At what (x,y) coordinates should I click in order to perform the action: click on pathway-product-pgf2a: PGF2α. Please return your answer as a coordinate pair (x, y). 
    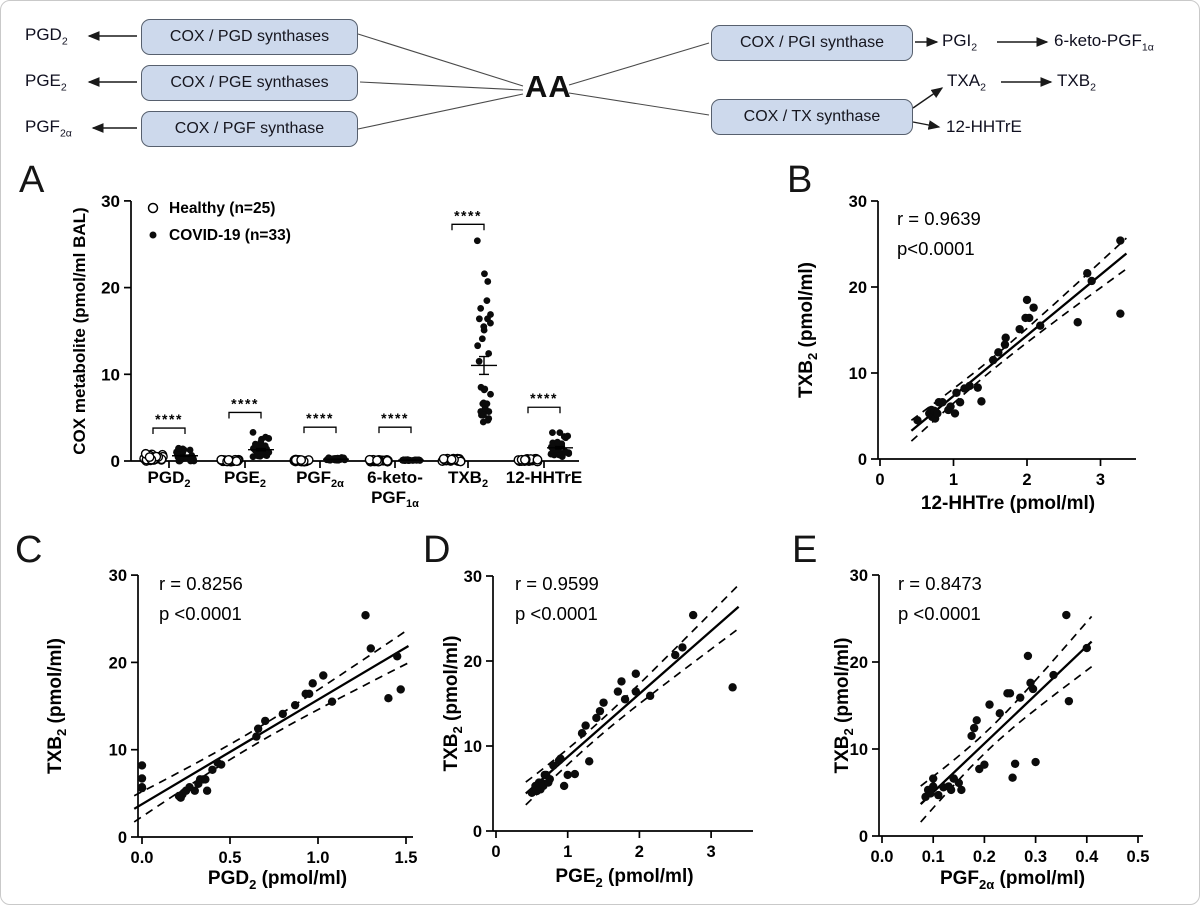
    Looking at the image, I should click on (48, 128).